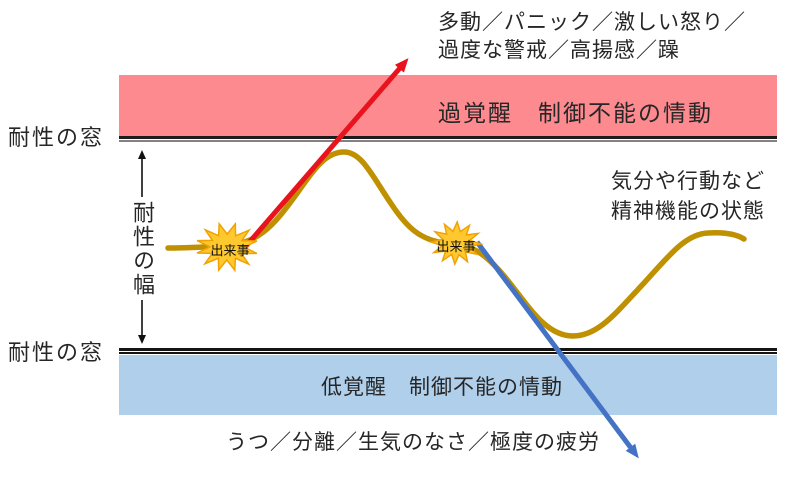  I want to click on hypoarousal-band, so click(448, 385).